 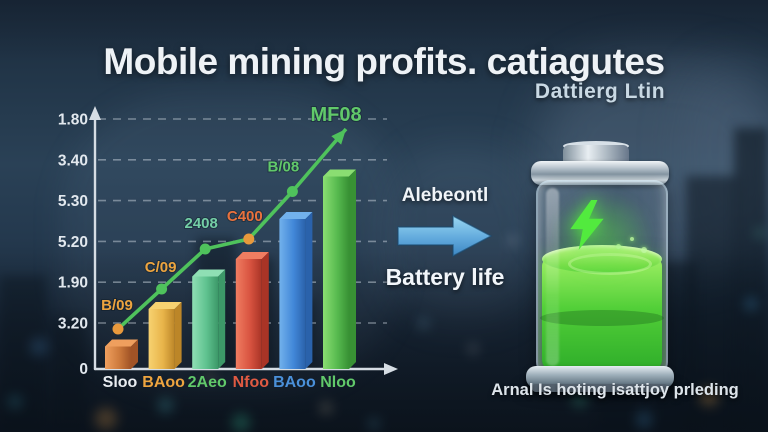 I want to click on x-axis-category-label: Nloo, so click(x=338, y=382).